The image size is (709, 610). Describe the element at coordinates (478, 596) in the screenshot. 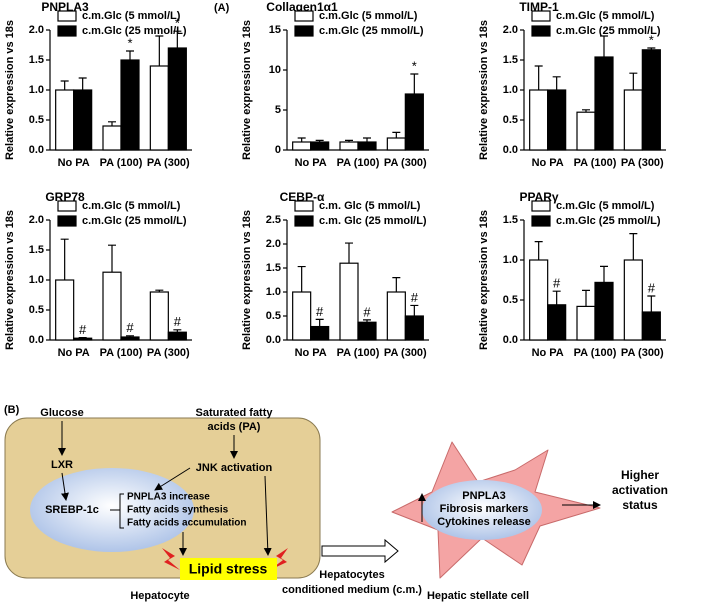

I see `node-label: Hepatic stellate cell` at that location.